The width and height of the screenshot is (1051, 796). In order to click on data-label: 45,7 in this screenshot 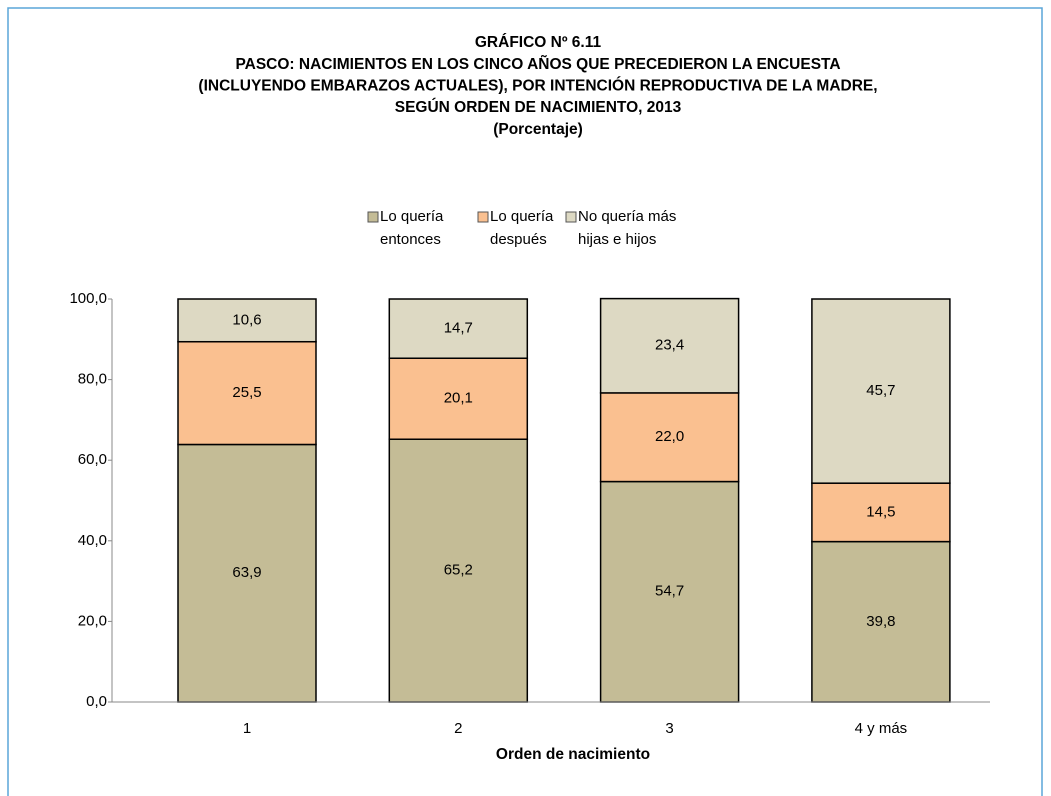, I will do `click(880, 390)`.